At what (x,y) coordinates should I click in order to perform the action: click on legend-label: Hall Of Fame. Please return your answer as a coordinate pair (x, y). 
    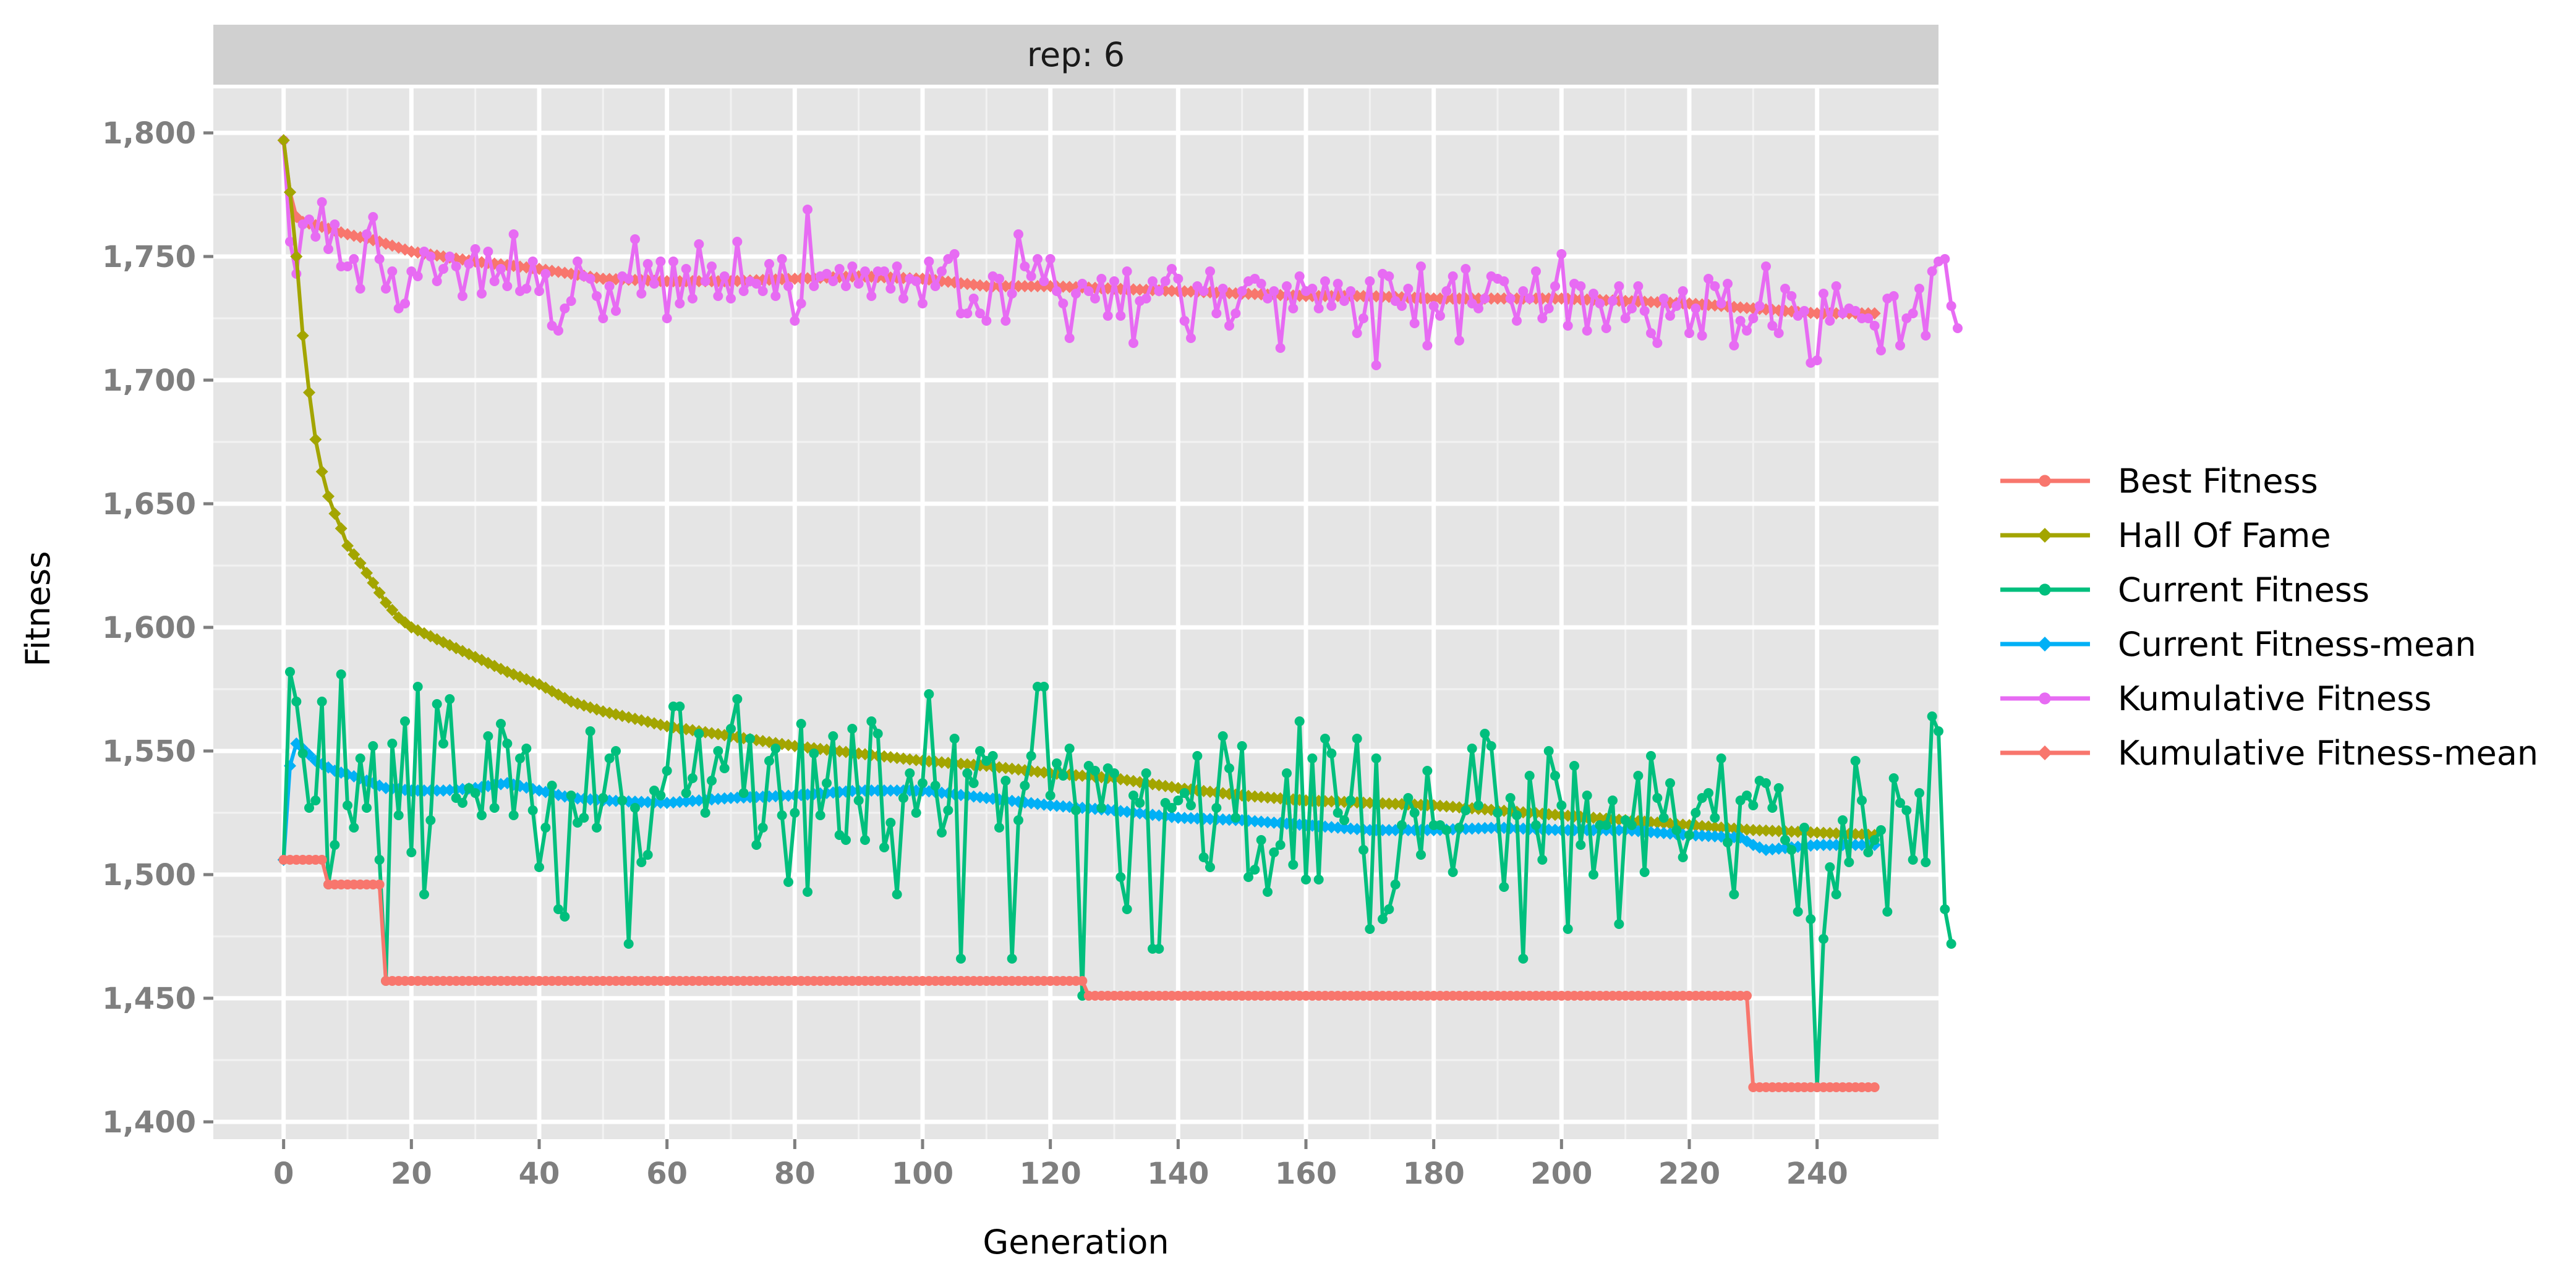
    Looking at the image, I should click on (2224, 535).